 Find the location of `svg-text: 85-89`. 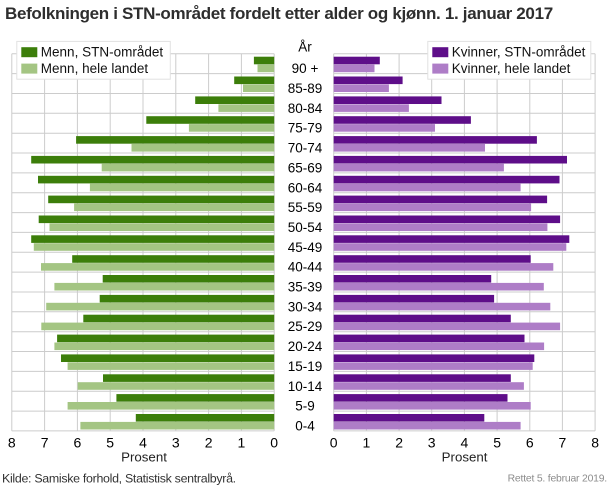

svg-text: 85-89 is located at coordinates (305, 88).